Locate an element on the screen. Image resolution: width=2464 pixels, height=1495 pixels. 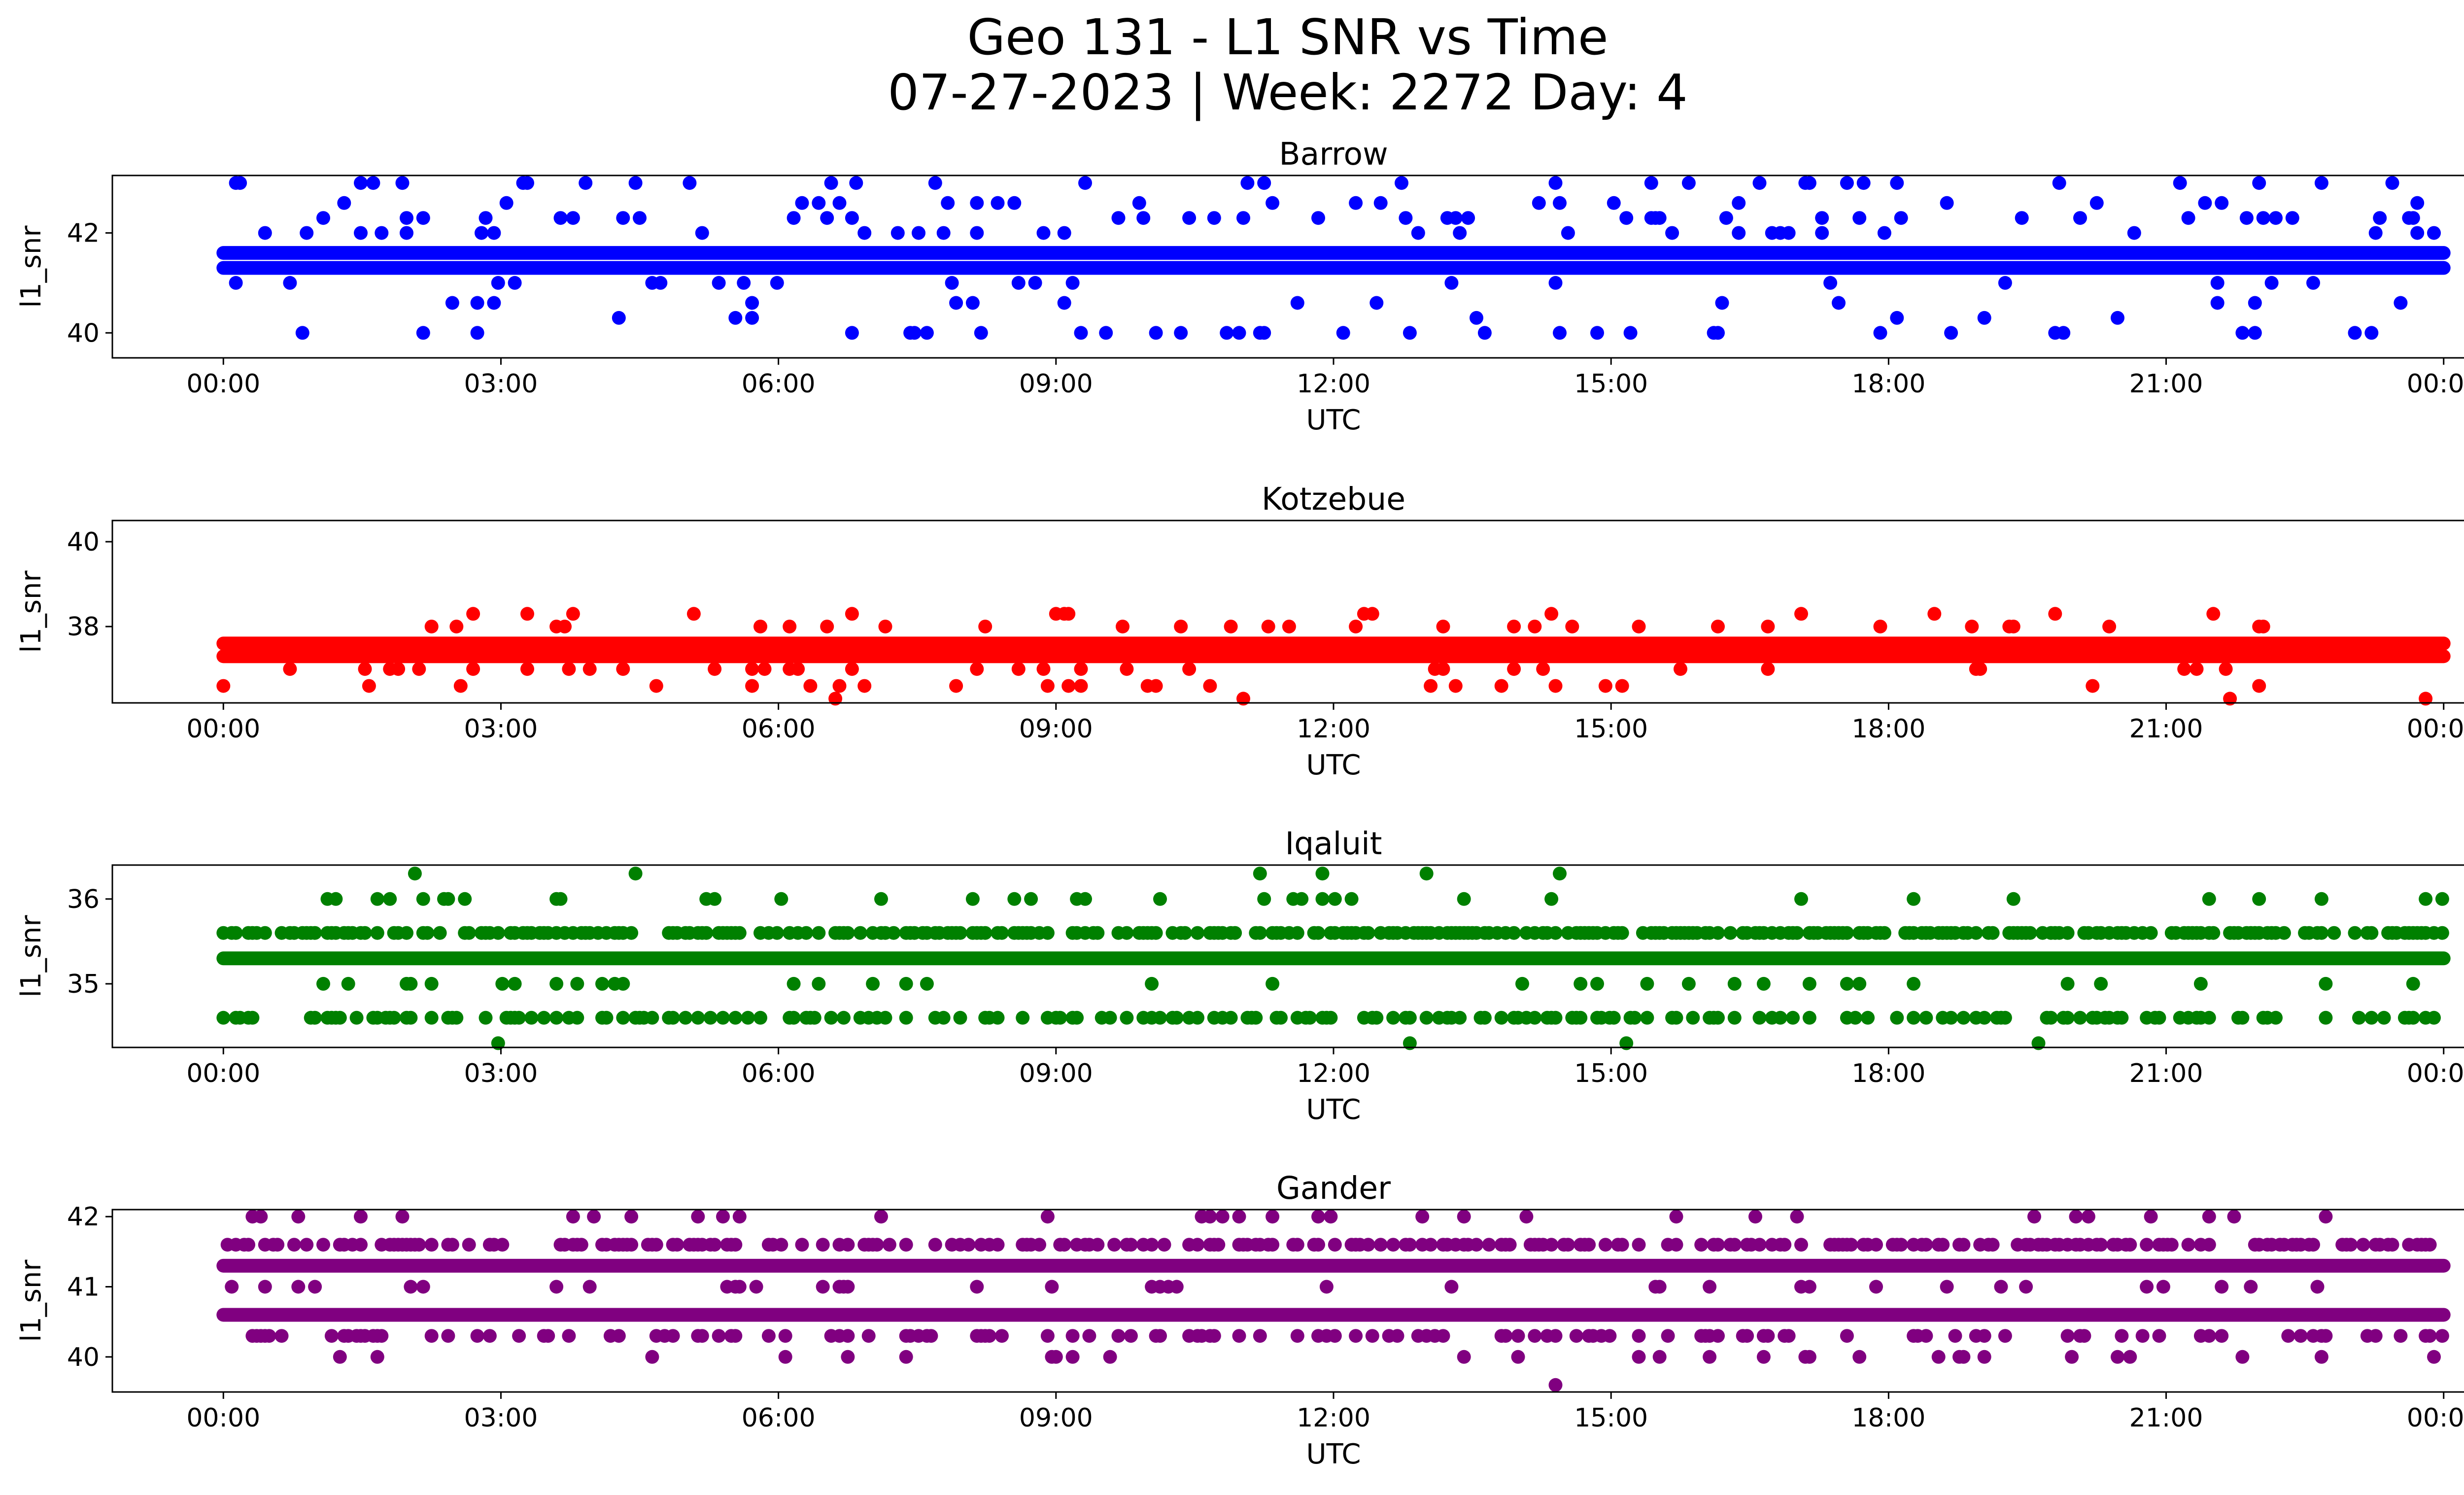
x-tick-label: 00:00 is located at coordinates (2435, 384).